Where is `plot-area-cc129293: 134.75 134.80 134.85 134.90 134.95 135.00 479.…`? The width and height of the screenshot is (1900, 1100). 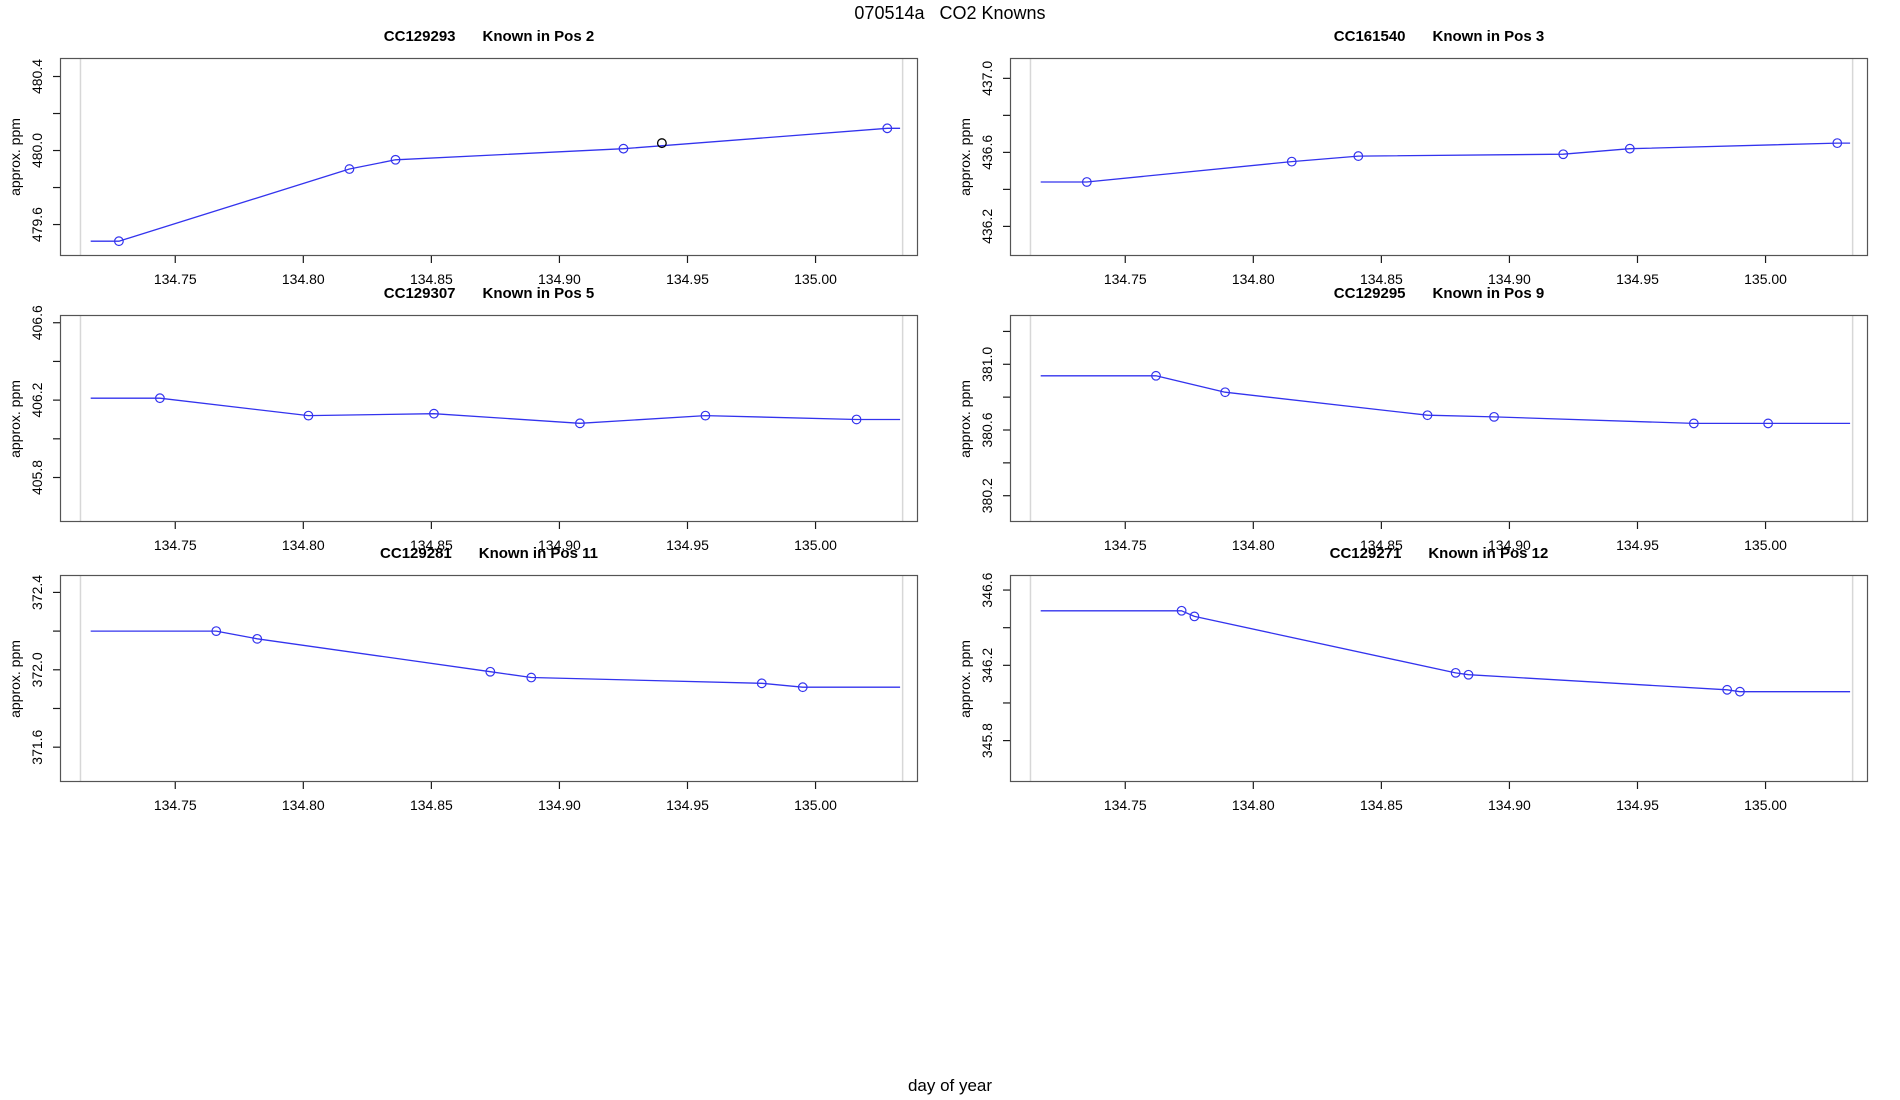 plot-area-cc129293: 134.75 134.80 134.85 134.90 134.95 135.00 479.… is located at coordinates (474, 172).